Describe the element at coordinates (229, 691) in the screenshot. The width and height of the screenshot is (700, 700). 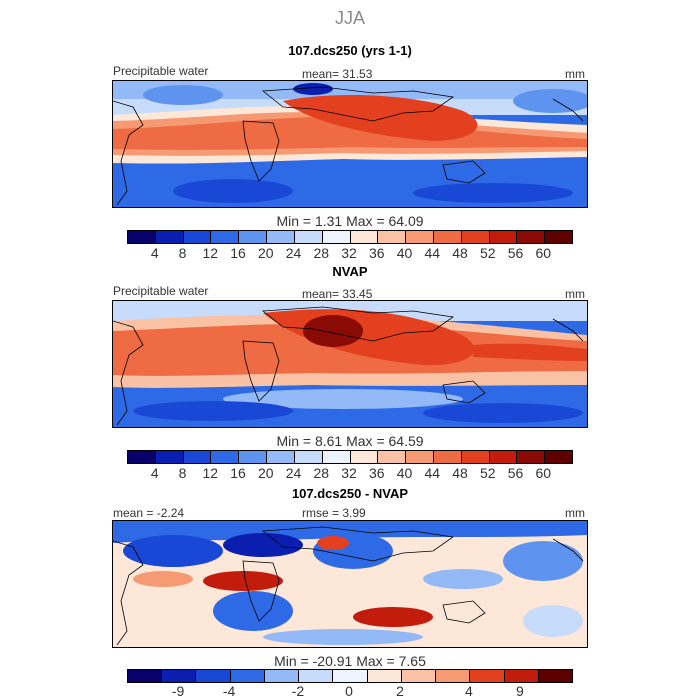
I see `colorbar-tick: -4` at that location.